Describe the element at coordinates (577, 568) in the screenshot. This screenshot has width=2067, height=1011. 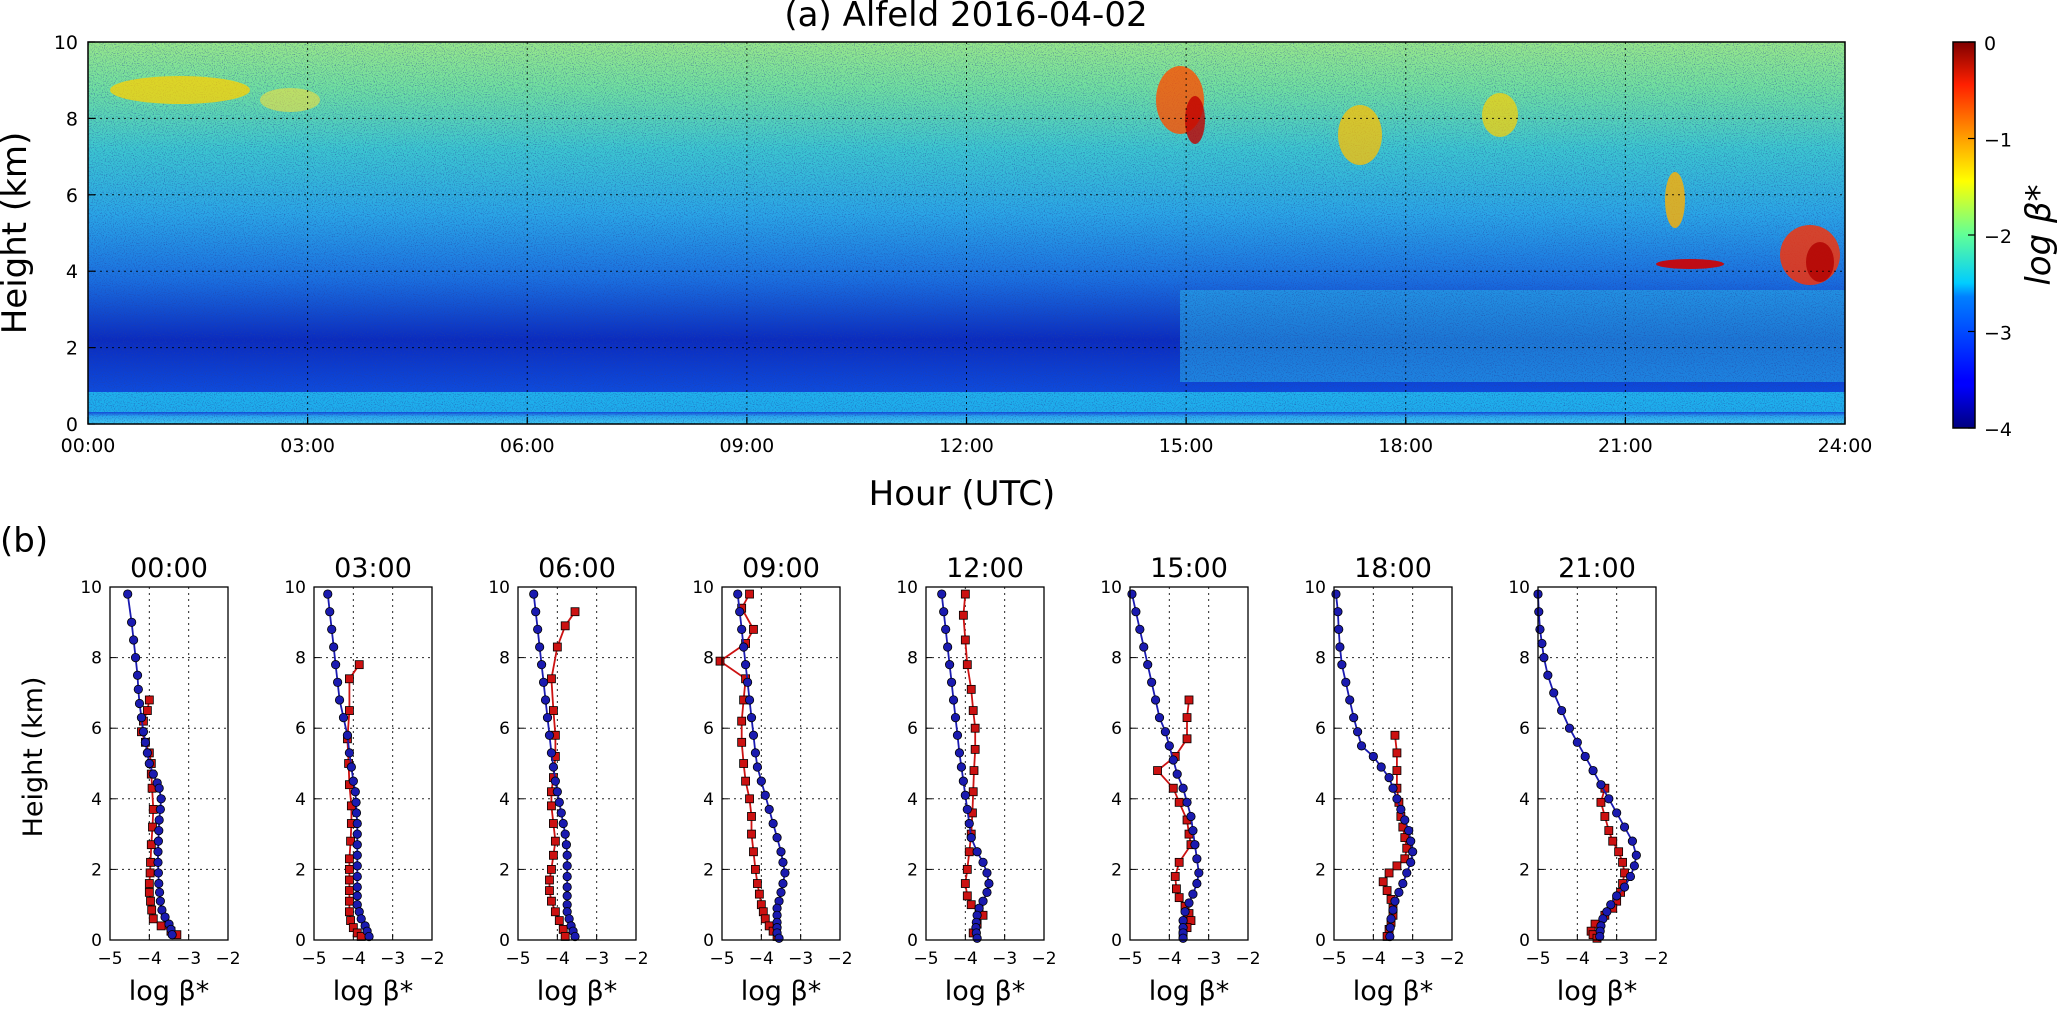
I see `profile-title: 06:00` at that location.